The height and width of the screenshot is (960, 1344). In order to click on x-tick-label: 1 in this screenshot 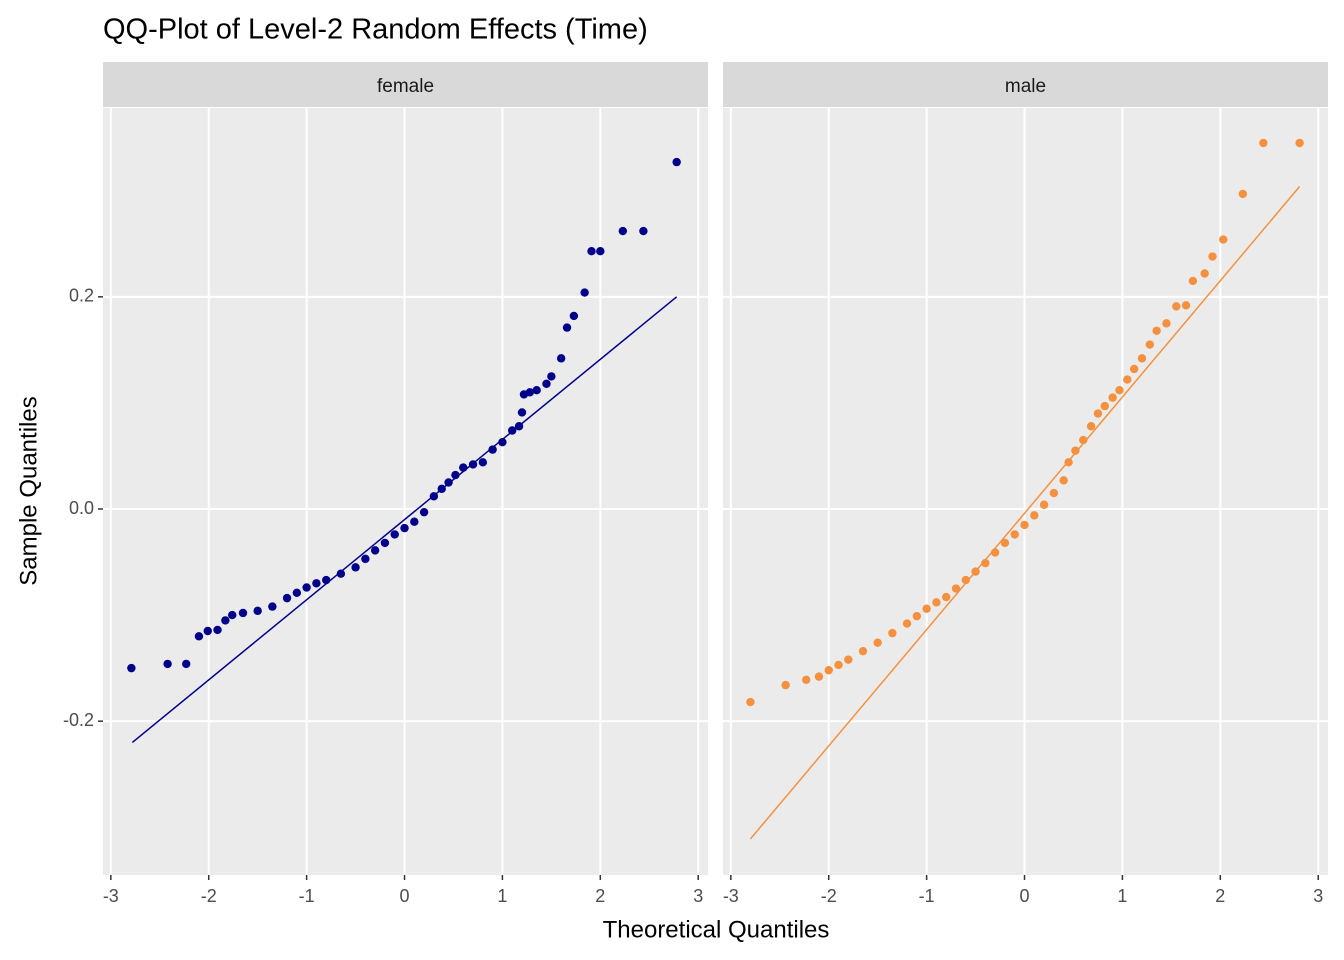, I will do `click(1122, 896)`.